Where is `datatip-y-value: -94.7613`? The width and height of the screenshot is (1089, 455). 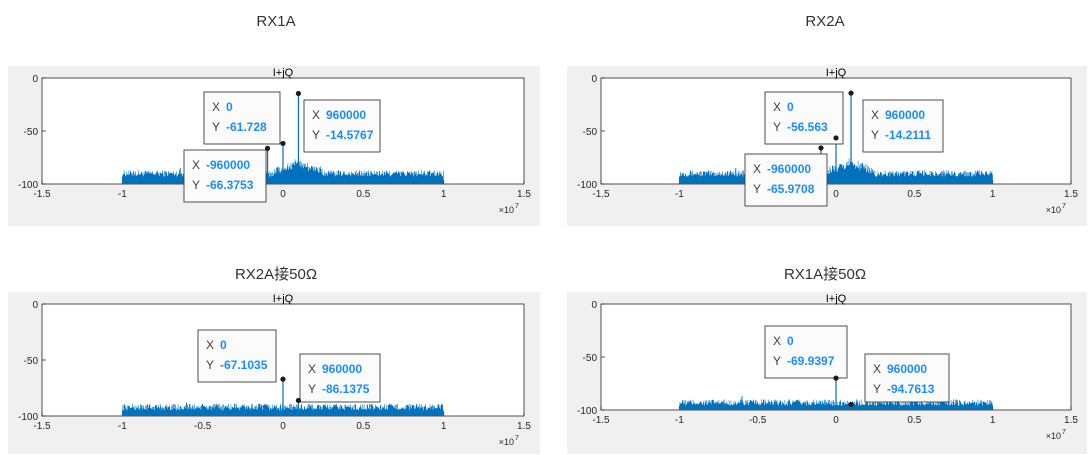
datatip-y-value: -94.7613 is located at coordinates (911, 389).